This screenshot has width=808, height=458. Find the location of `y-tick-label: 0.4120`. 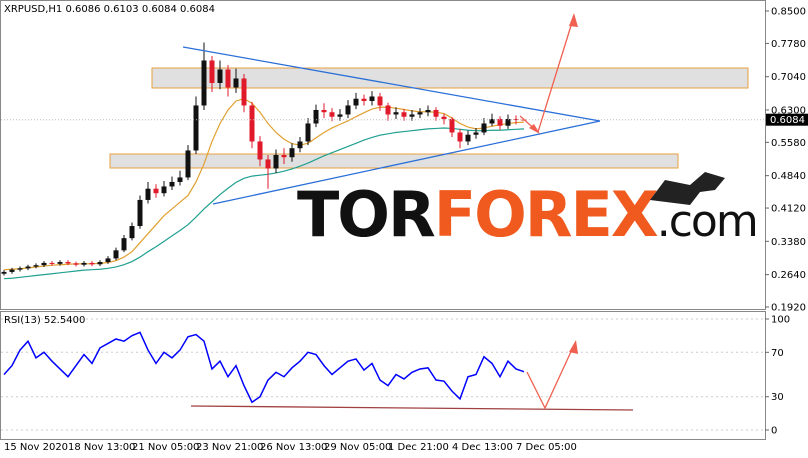

y-tick-label: 0.4120 is located at coordinates (788, 209).